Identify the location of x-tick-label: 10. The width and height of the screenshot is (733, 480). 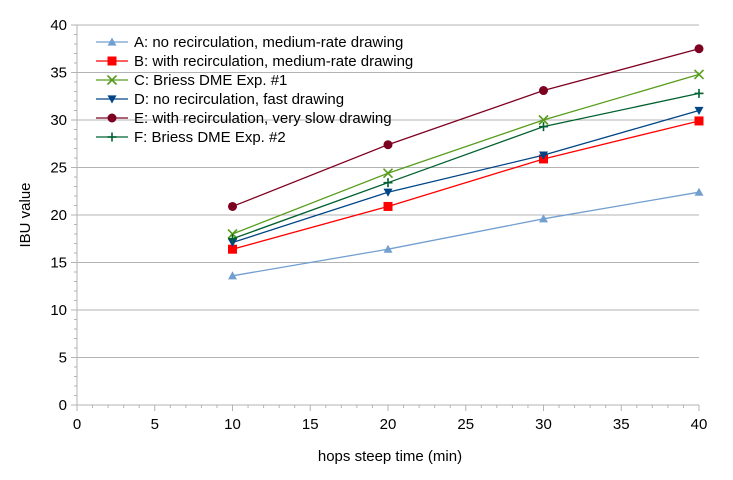
(232, 424).